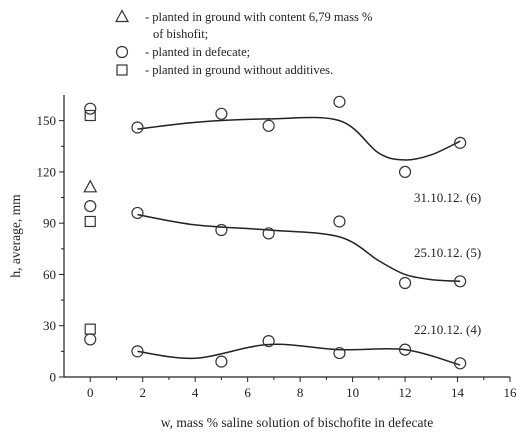 The width and height of the screenshot is (516, 441). What do you see at coordinates (239, 70) in the screenshot?
I see `legend-entry-3-line-1: - planted in ground without additives.` at bounding box center [239, 70].